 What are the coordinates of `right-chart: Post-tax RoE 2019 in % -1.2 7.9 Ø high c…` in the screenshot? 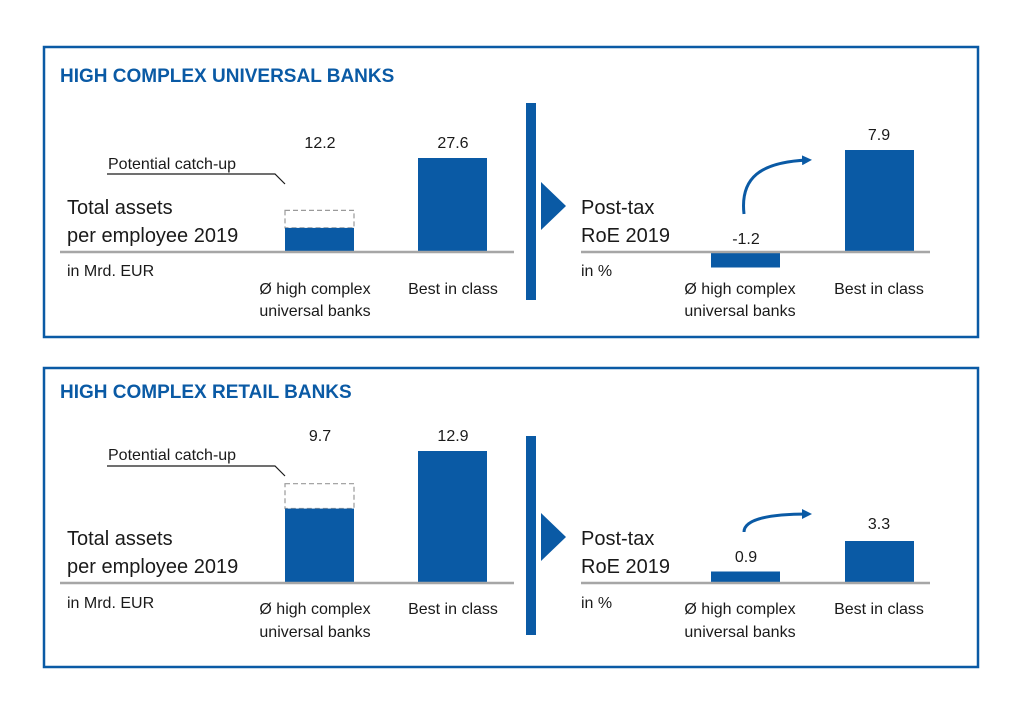 It's located at (755, 223).